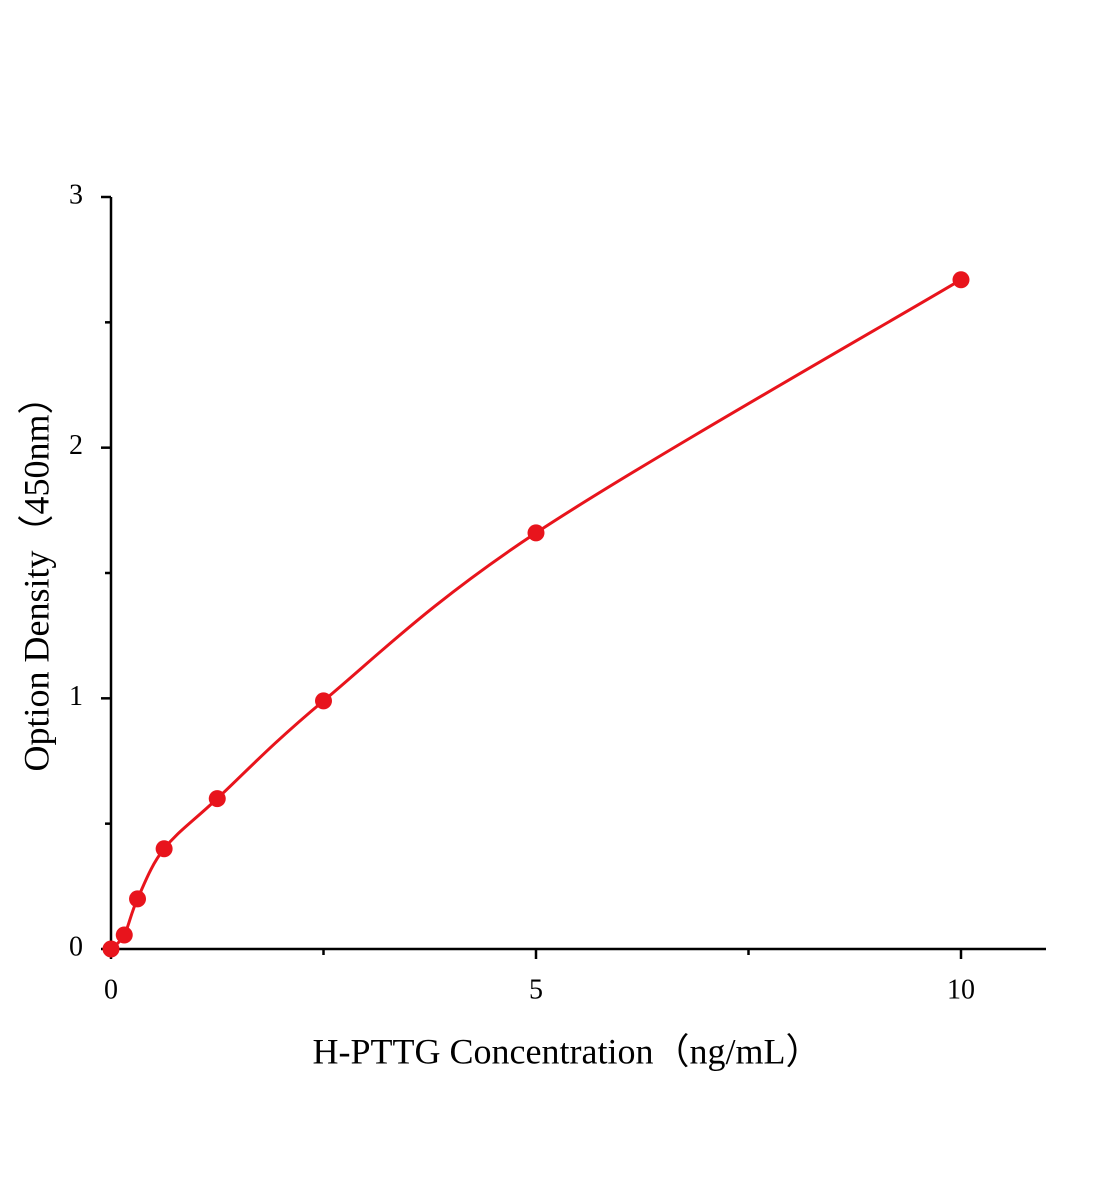 The height and width of the screenshot is (1200, 1104). I want to click on y-tick-label: 2, so click(76, 445).